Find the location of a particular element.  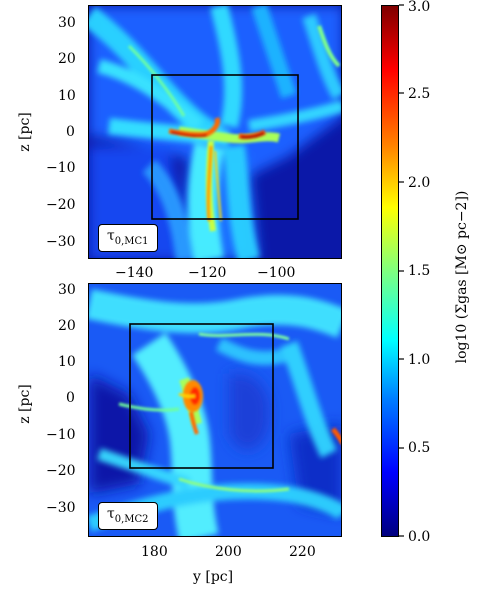

top-panel-tag: τ0,MC1 is located at coordinates (128, 238).